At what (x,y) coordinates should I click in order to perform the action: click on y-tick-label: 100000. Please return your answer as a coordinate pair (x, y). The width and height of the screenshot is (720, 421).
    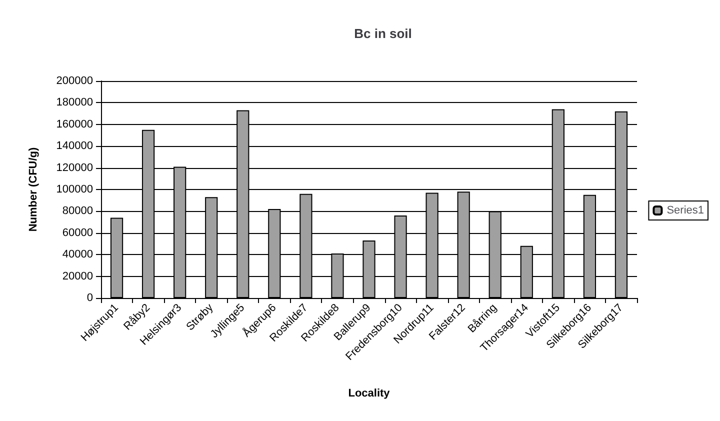
    Looking at the image, I should click on (74, 190).